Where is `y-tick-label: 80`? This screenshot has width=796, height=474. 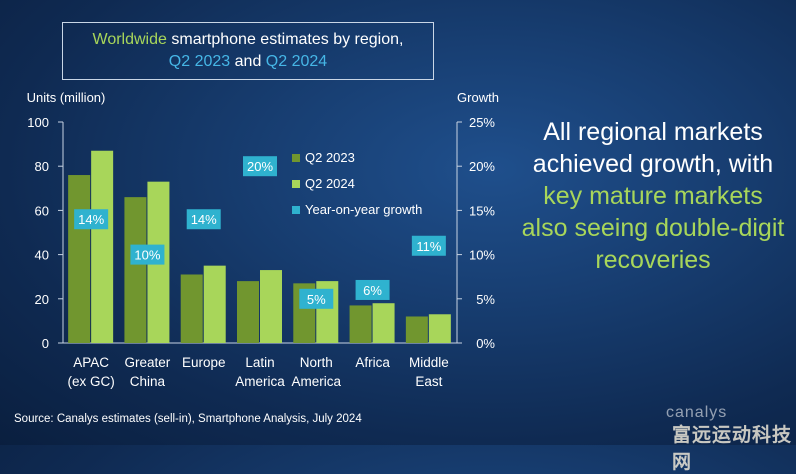 y-tick-label: 80 is located at coordinates (42, 166).